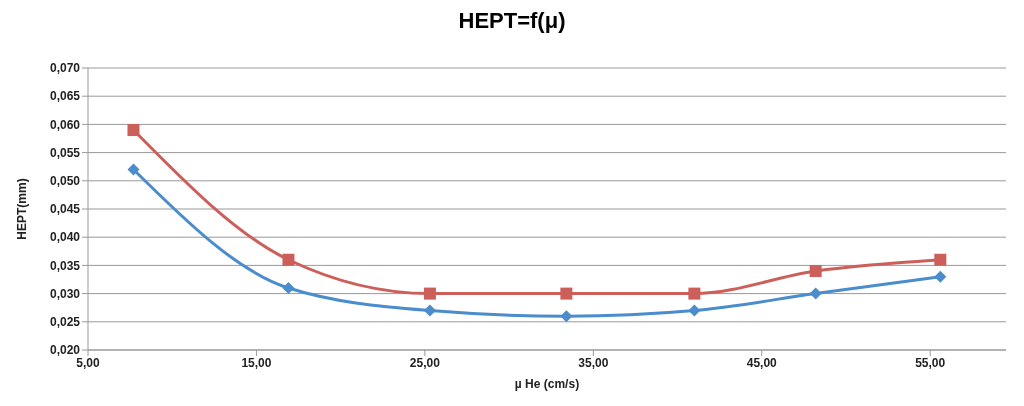  I want to click on y-tick-label: 0,070, so click(65, 68).